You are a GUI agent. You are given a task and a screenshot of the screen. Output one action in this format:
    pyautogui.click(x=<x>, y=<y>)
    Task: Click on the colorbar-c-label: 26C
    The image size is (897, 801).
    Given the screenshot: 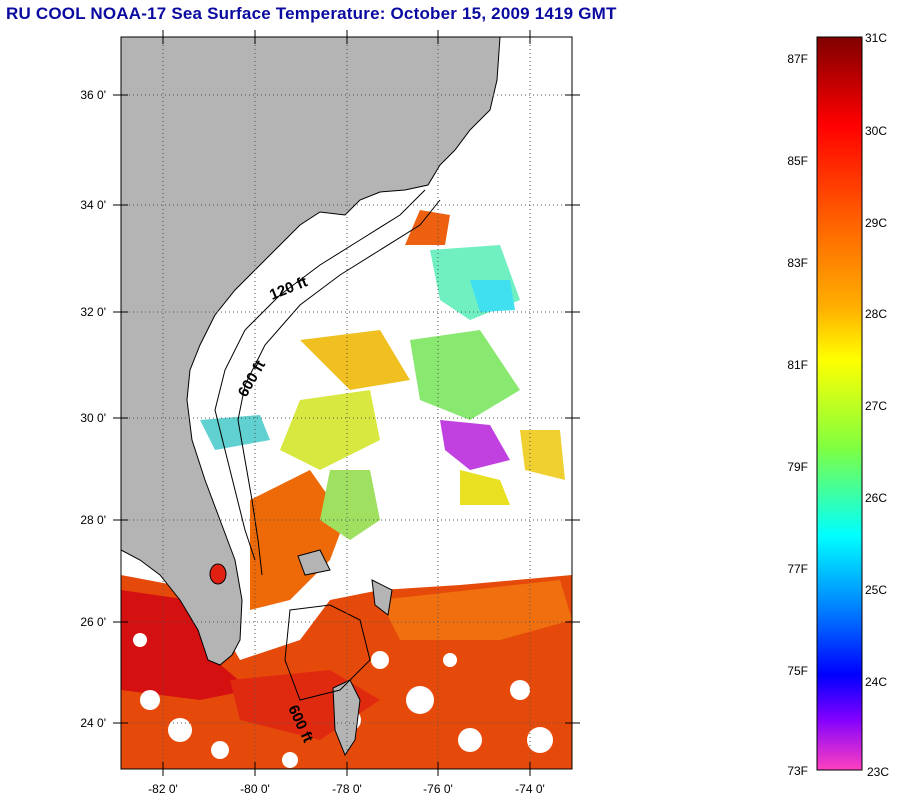 What is the action you would take?
    pyautogui.click(x=876, y=498)
    